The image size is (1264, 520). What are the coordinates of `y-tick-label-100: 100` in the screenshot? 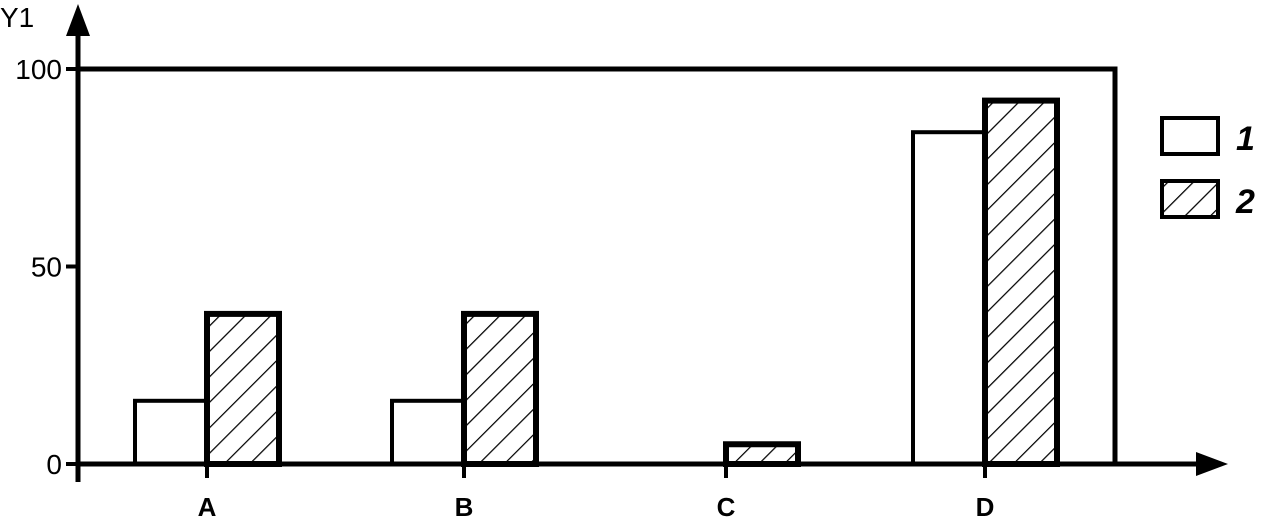 It's located at (38, 69).